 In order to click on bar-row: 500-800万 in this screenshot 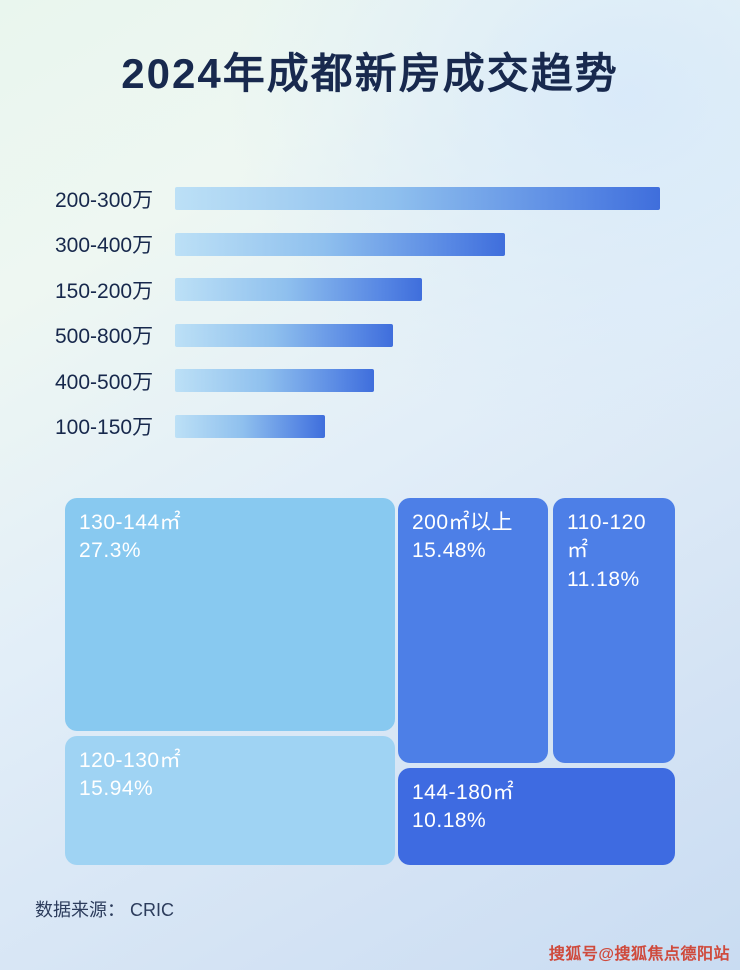, I will do `click(357, 335)`.